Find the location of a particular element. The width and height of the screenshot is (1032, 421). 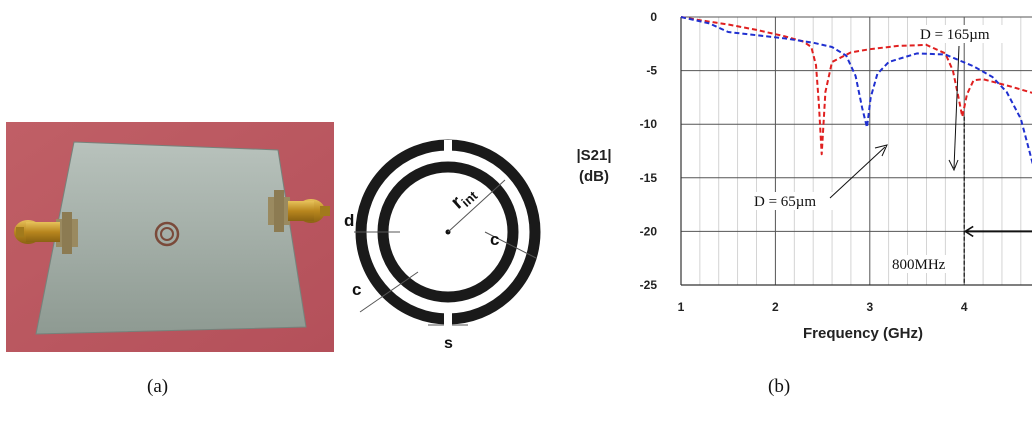

y-tick-label: -10 is located at coordinates (649, 124).